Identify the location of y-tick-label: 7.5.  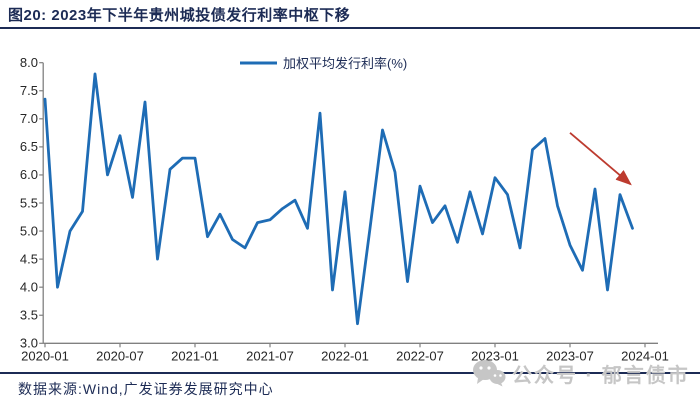
(29, 90).